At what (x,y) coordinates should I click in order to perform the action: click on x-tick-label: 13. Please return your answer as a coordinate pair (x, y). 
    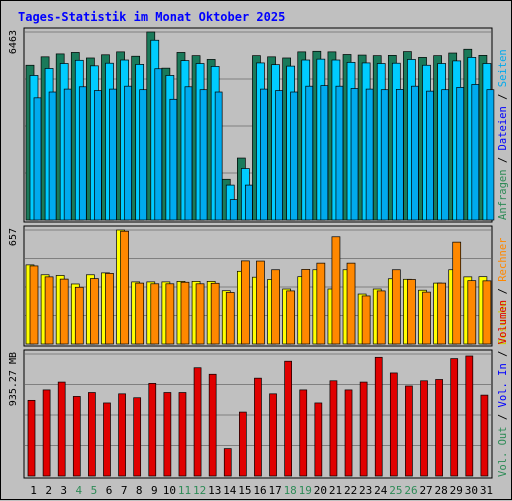
    Looking at the image, I should click on (214, 490).